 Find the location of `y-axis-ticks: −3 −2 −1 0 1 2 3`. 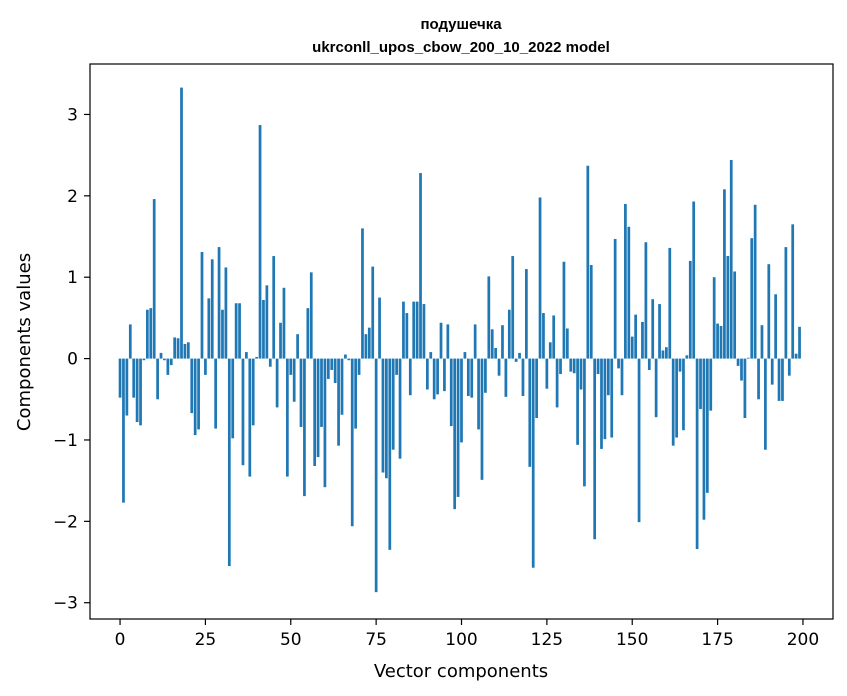

y-axis-ticks: −3 −2 −1 0 1 2 3 is located at coordinates (71, 359).